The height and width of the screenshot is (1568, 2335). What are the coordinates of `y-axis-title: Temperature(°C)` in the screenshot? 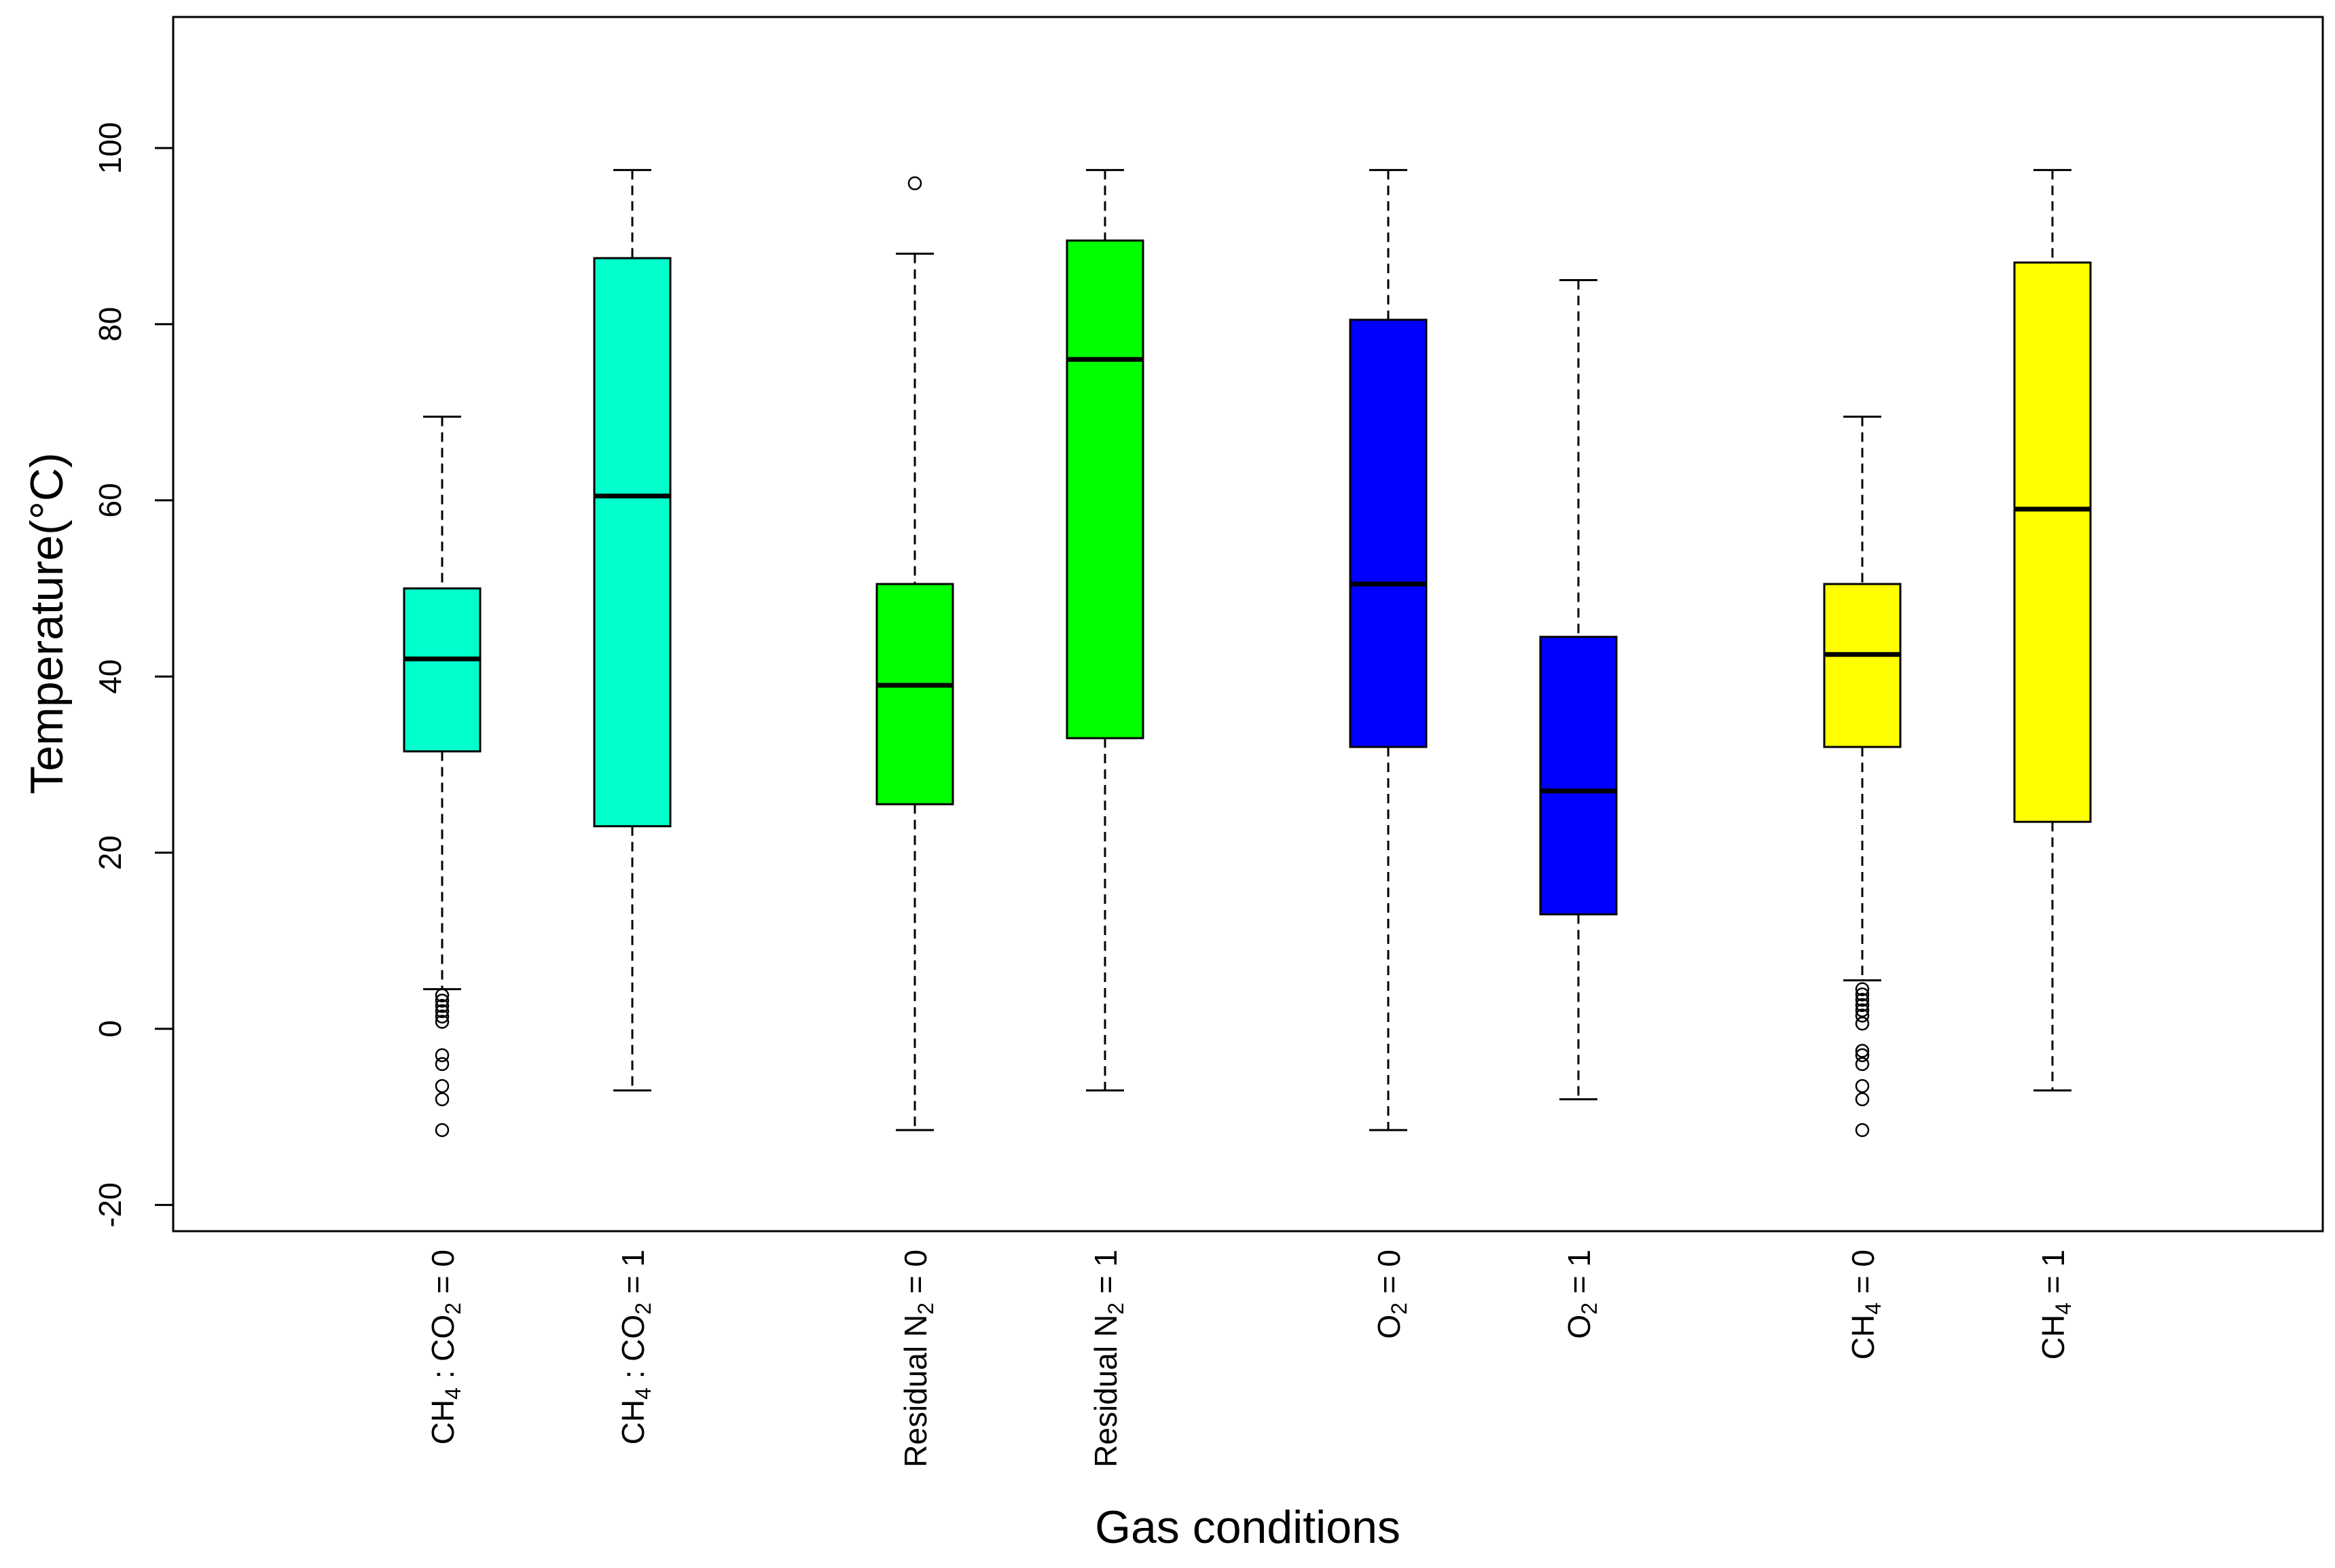 It's located at (47, 623).